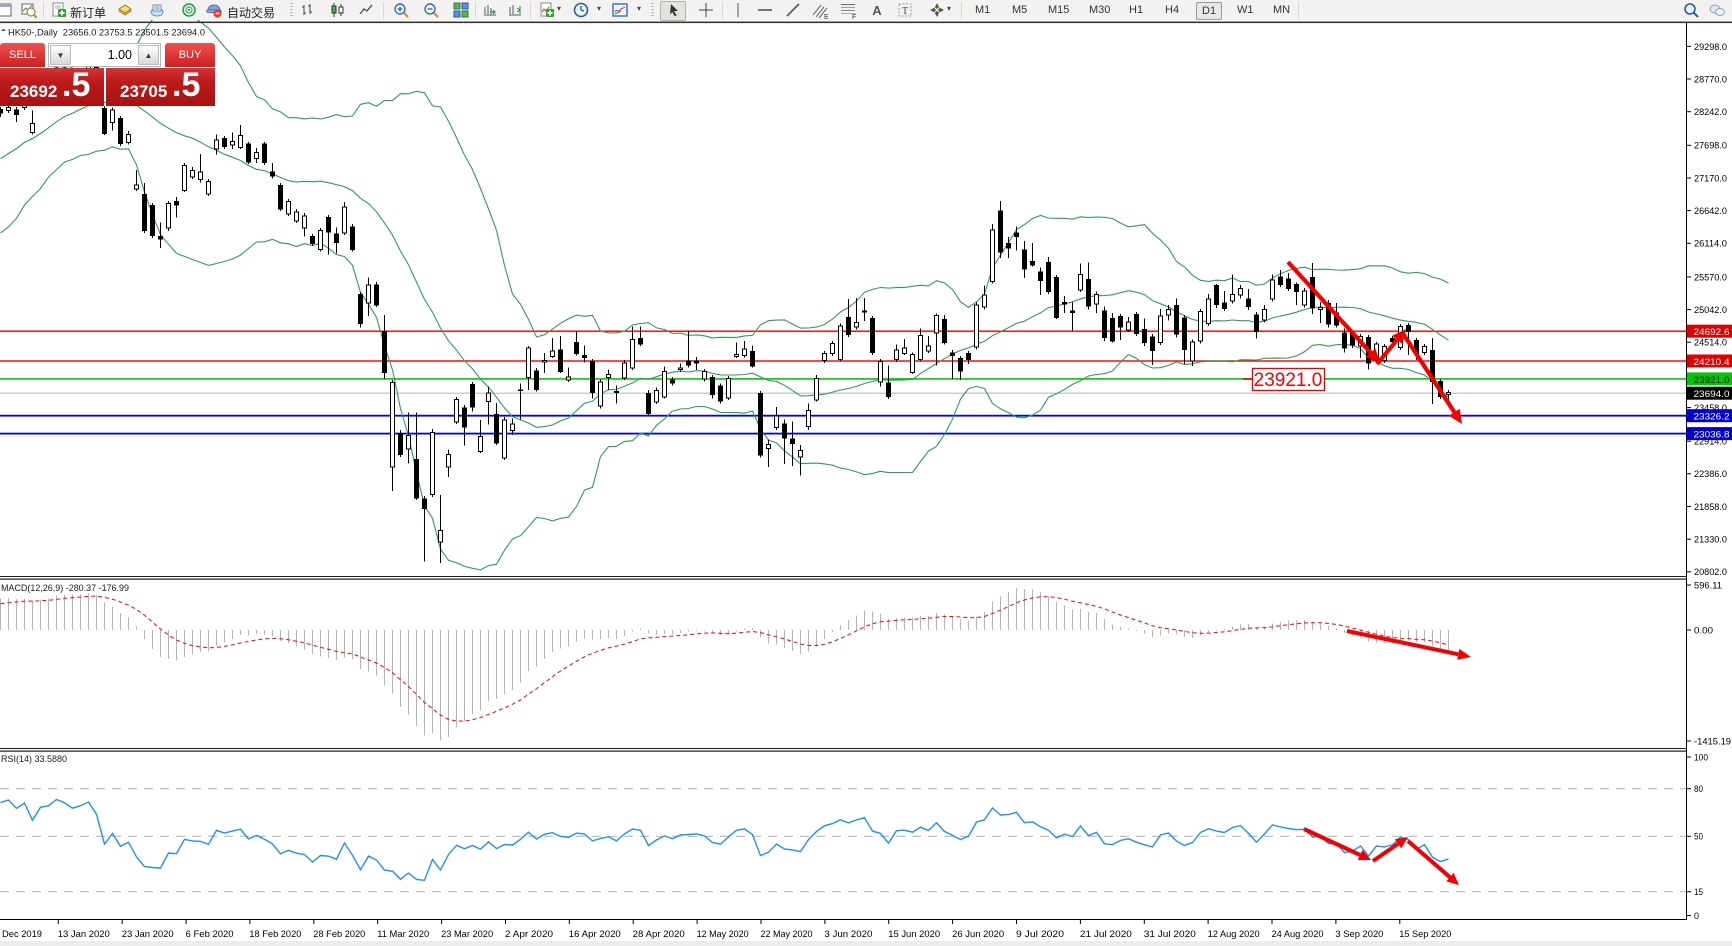 The height and width of the screenshot is (946, 1732). What do you see at coordinates (595, 934) in the screenshot?
I see `svg-text: 16 Apr 2020` at bounding box center [595, 934].